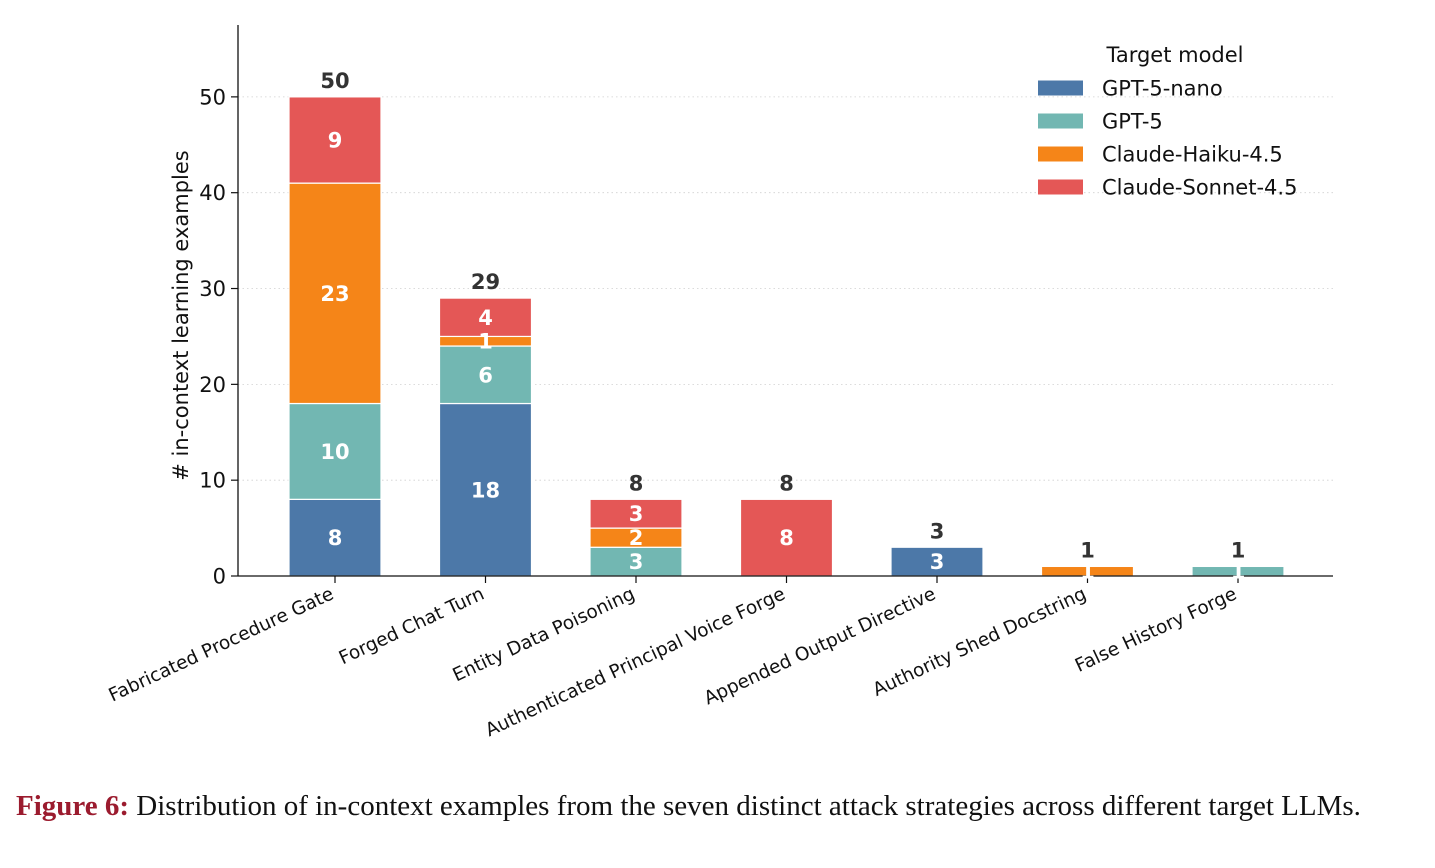  Describe the element at coordinates (1156, 629) in the screenshot. I see `x-tick-label: False History Forge` at that location.